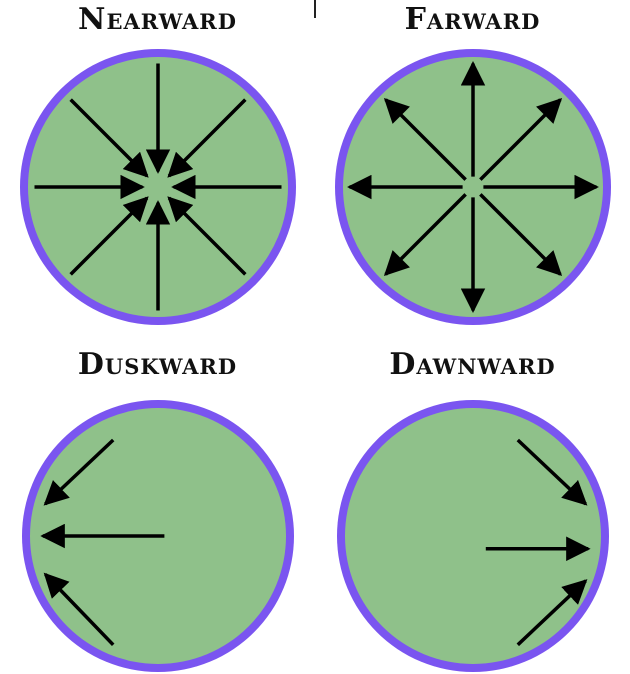  What do you see at coordinates (157, 364) in the screenshot?
I see `panel-title-duskward: Duskward` at bounding box center [157, 364].